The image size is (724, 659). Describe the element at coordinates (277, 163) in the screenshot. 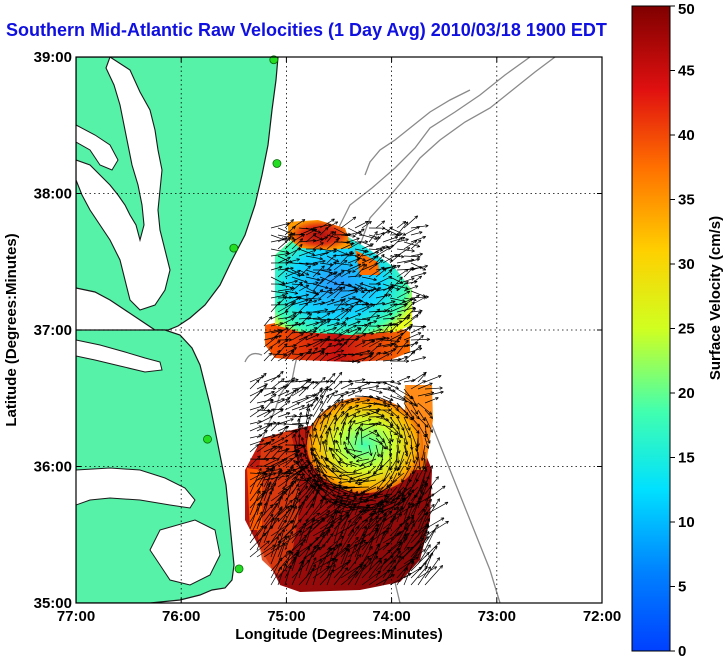

I see `station-marker` at that location.